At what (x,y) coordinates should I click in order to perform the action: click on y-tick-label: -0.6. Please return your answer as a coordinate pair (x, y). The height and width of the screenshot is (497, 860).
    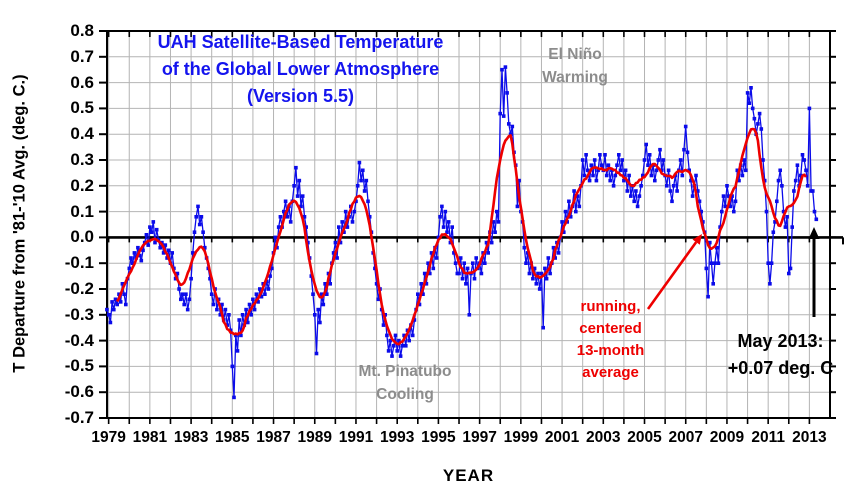
    Looking at the image, I should click on (79, 392).